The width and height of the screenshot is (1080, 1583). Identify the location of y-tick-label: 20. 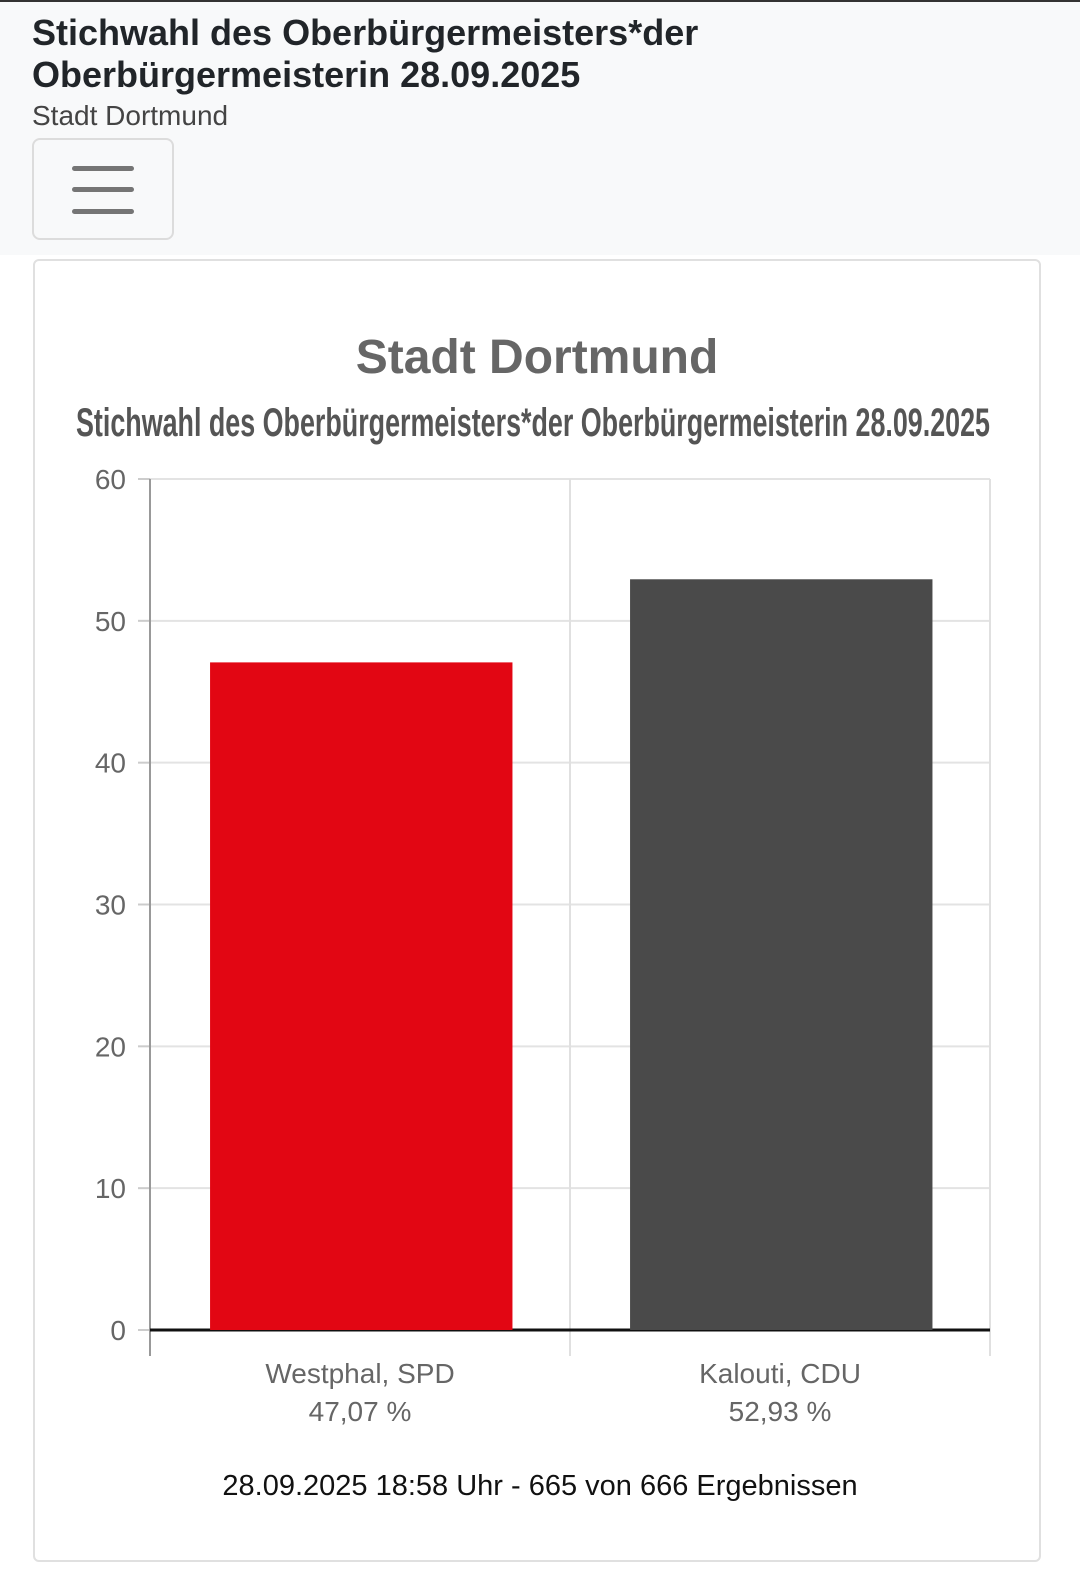
(110, 1046).